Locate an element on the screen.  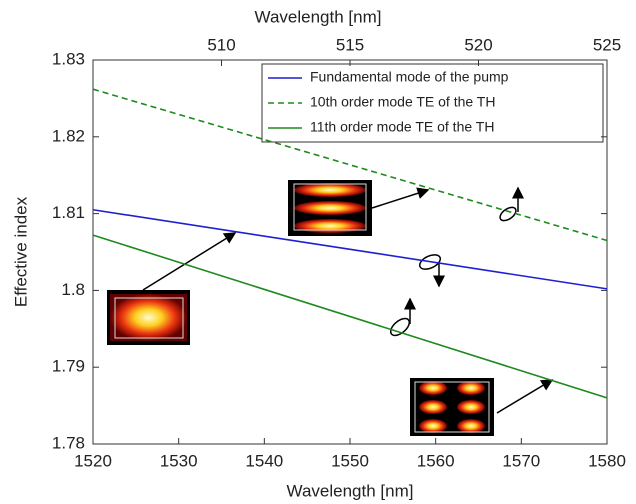
x2-tick-label: 525 is located at coordinates (607, 44).